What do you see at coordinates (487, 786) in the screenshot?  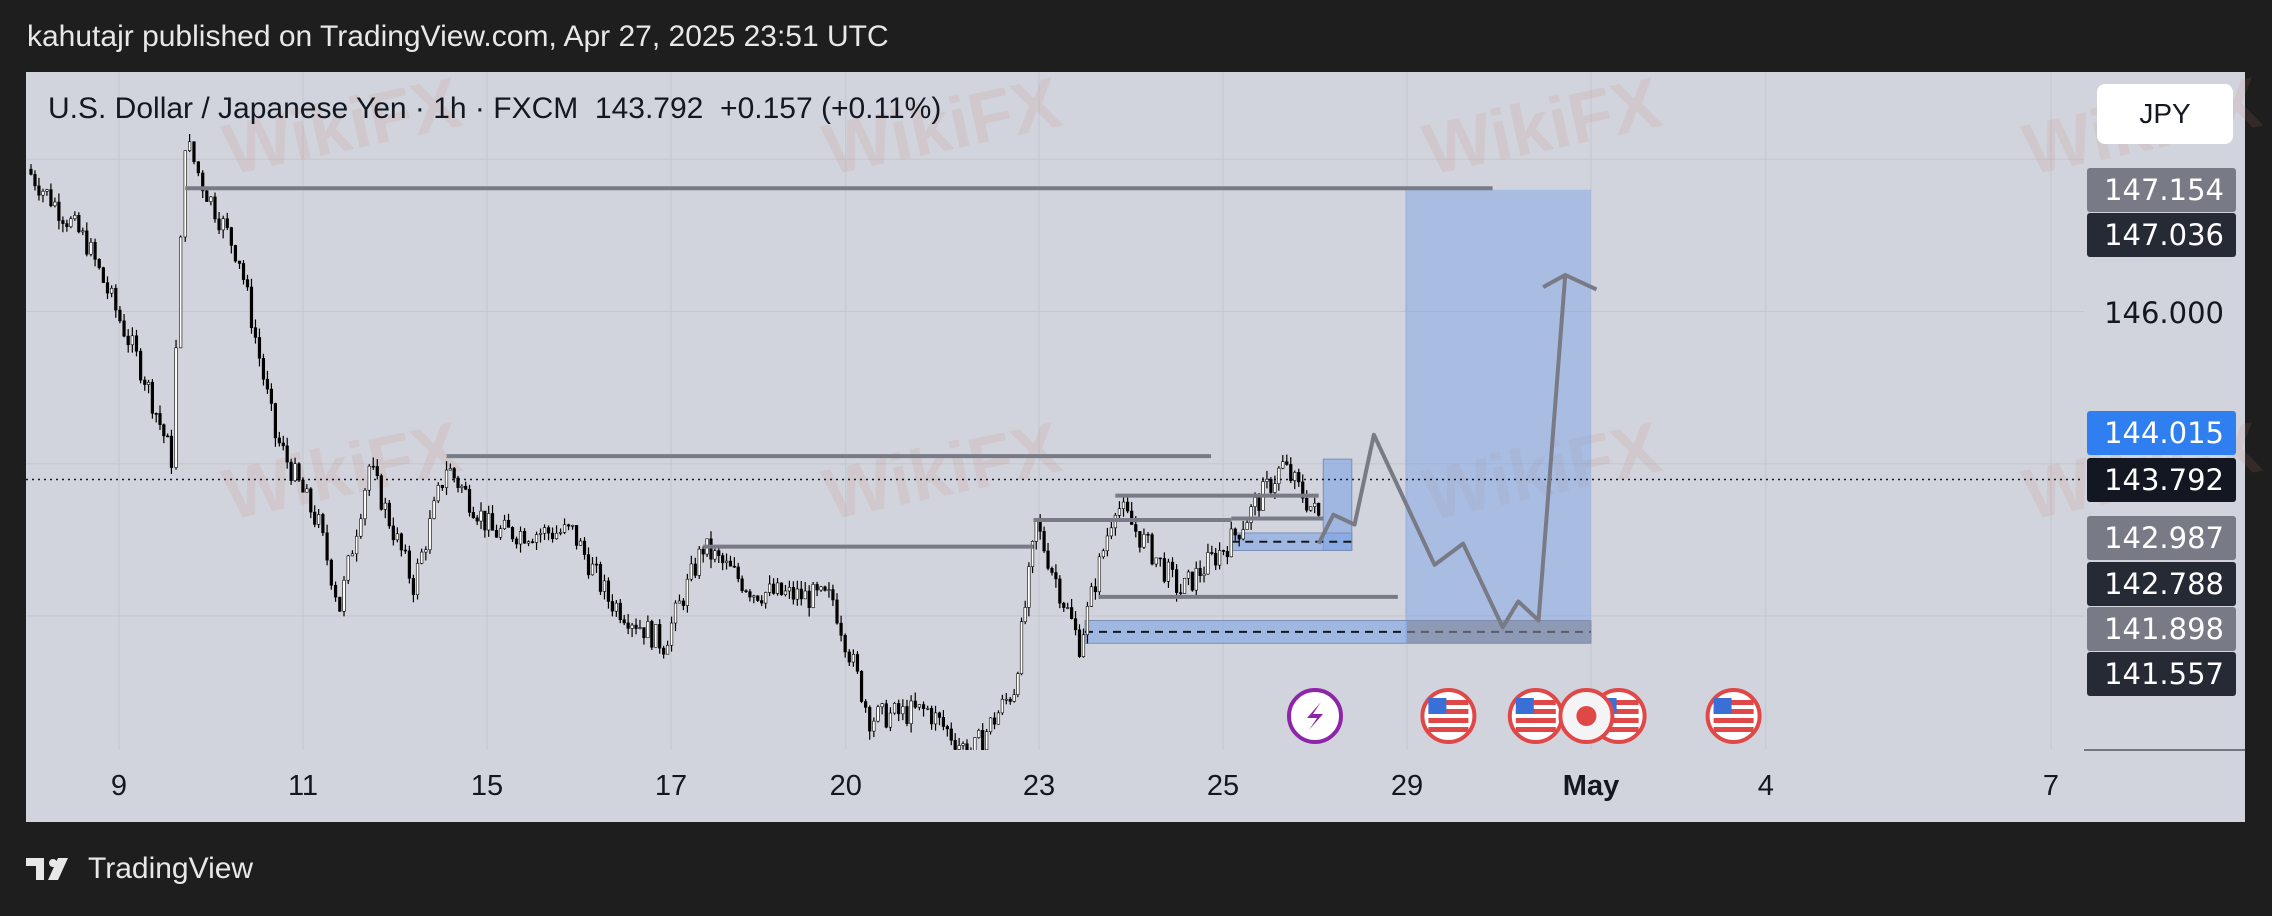 I see `time-tick: 15` at bounding box center [487, 786].